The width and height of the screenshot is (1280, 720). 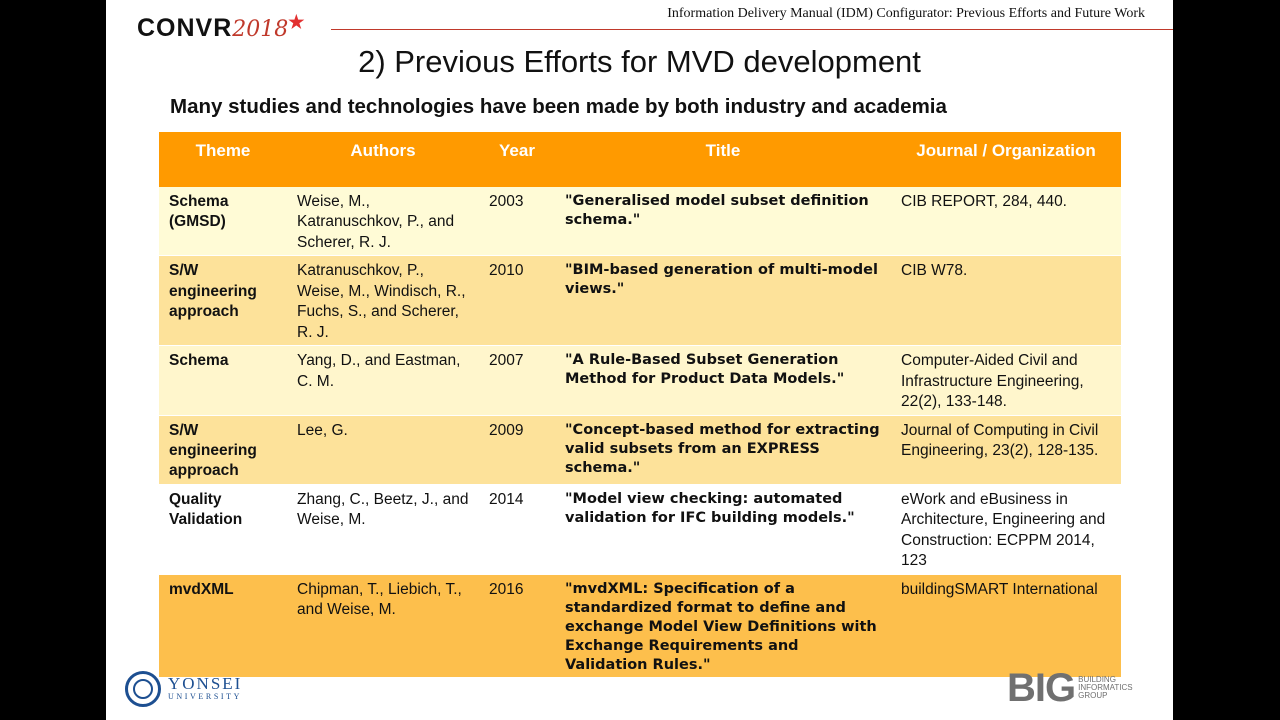 I want to click on column-header-title: Title, so click(x=723, y=159).